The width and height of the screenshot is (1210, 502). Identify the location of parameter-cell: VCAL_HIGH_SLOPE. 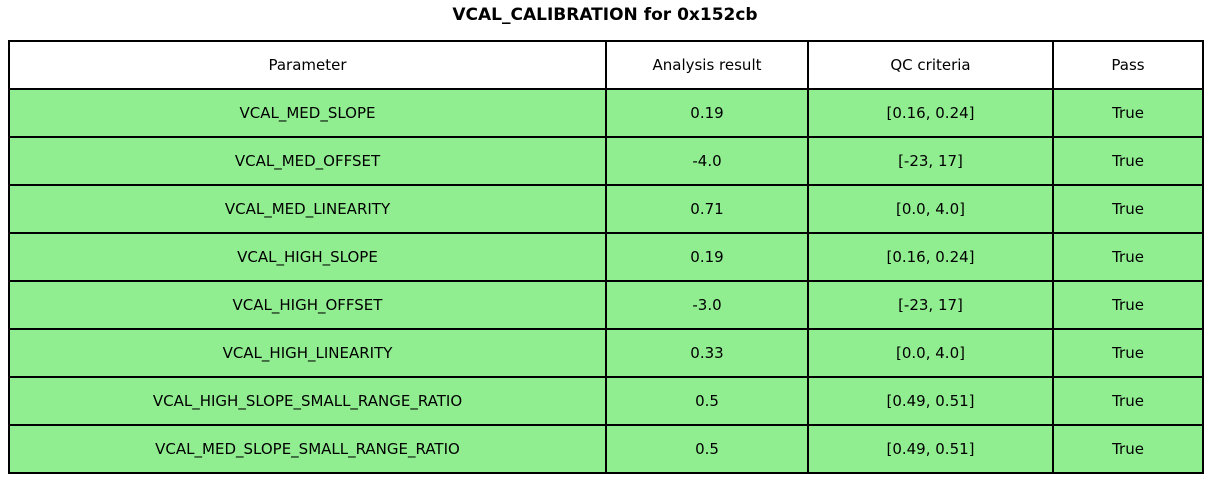
(307, 257).